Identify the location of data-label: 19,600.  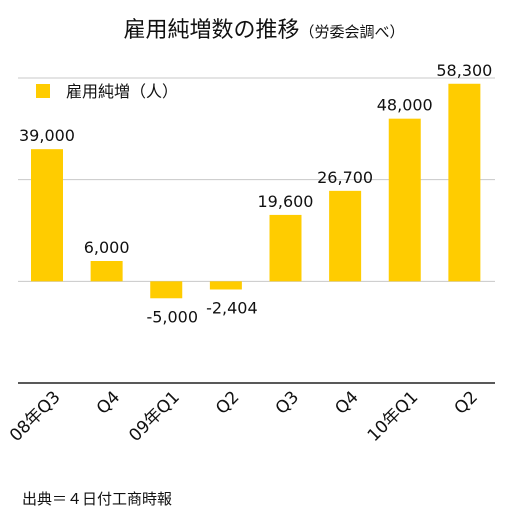
(286, 201).